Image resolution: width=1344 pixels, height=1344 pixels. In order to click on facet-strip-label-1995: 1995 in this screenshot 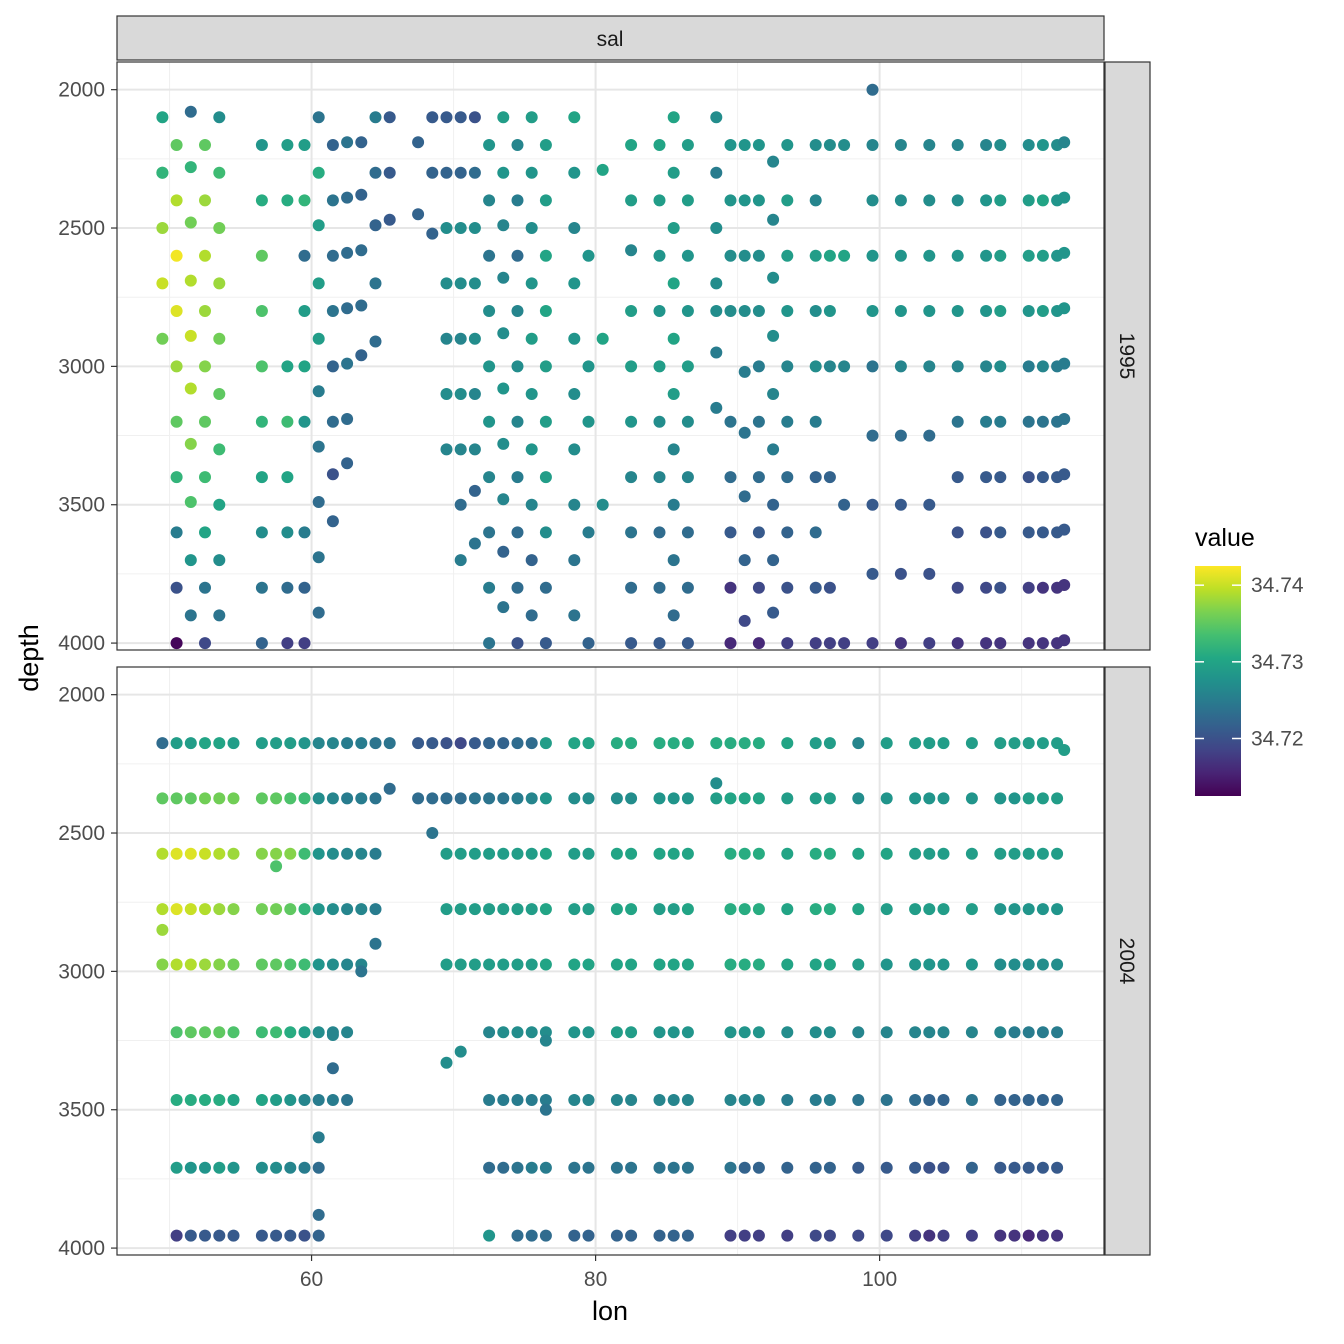, I will do `click(1126, 356)`.